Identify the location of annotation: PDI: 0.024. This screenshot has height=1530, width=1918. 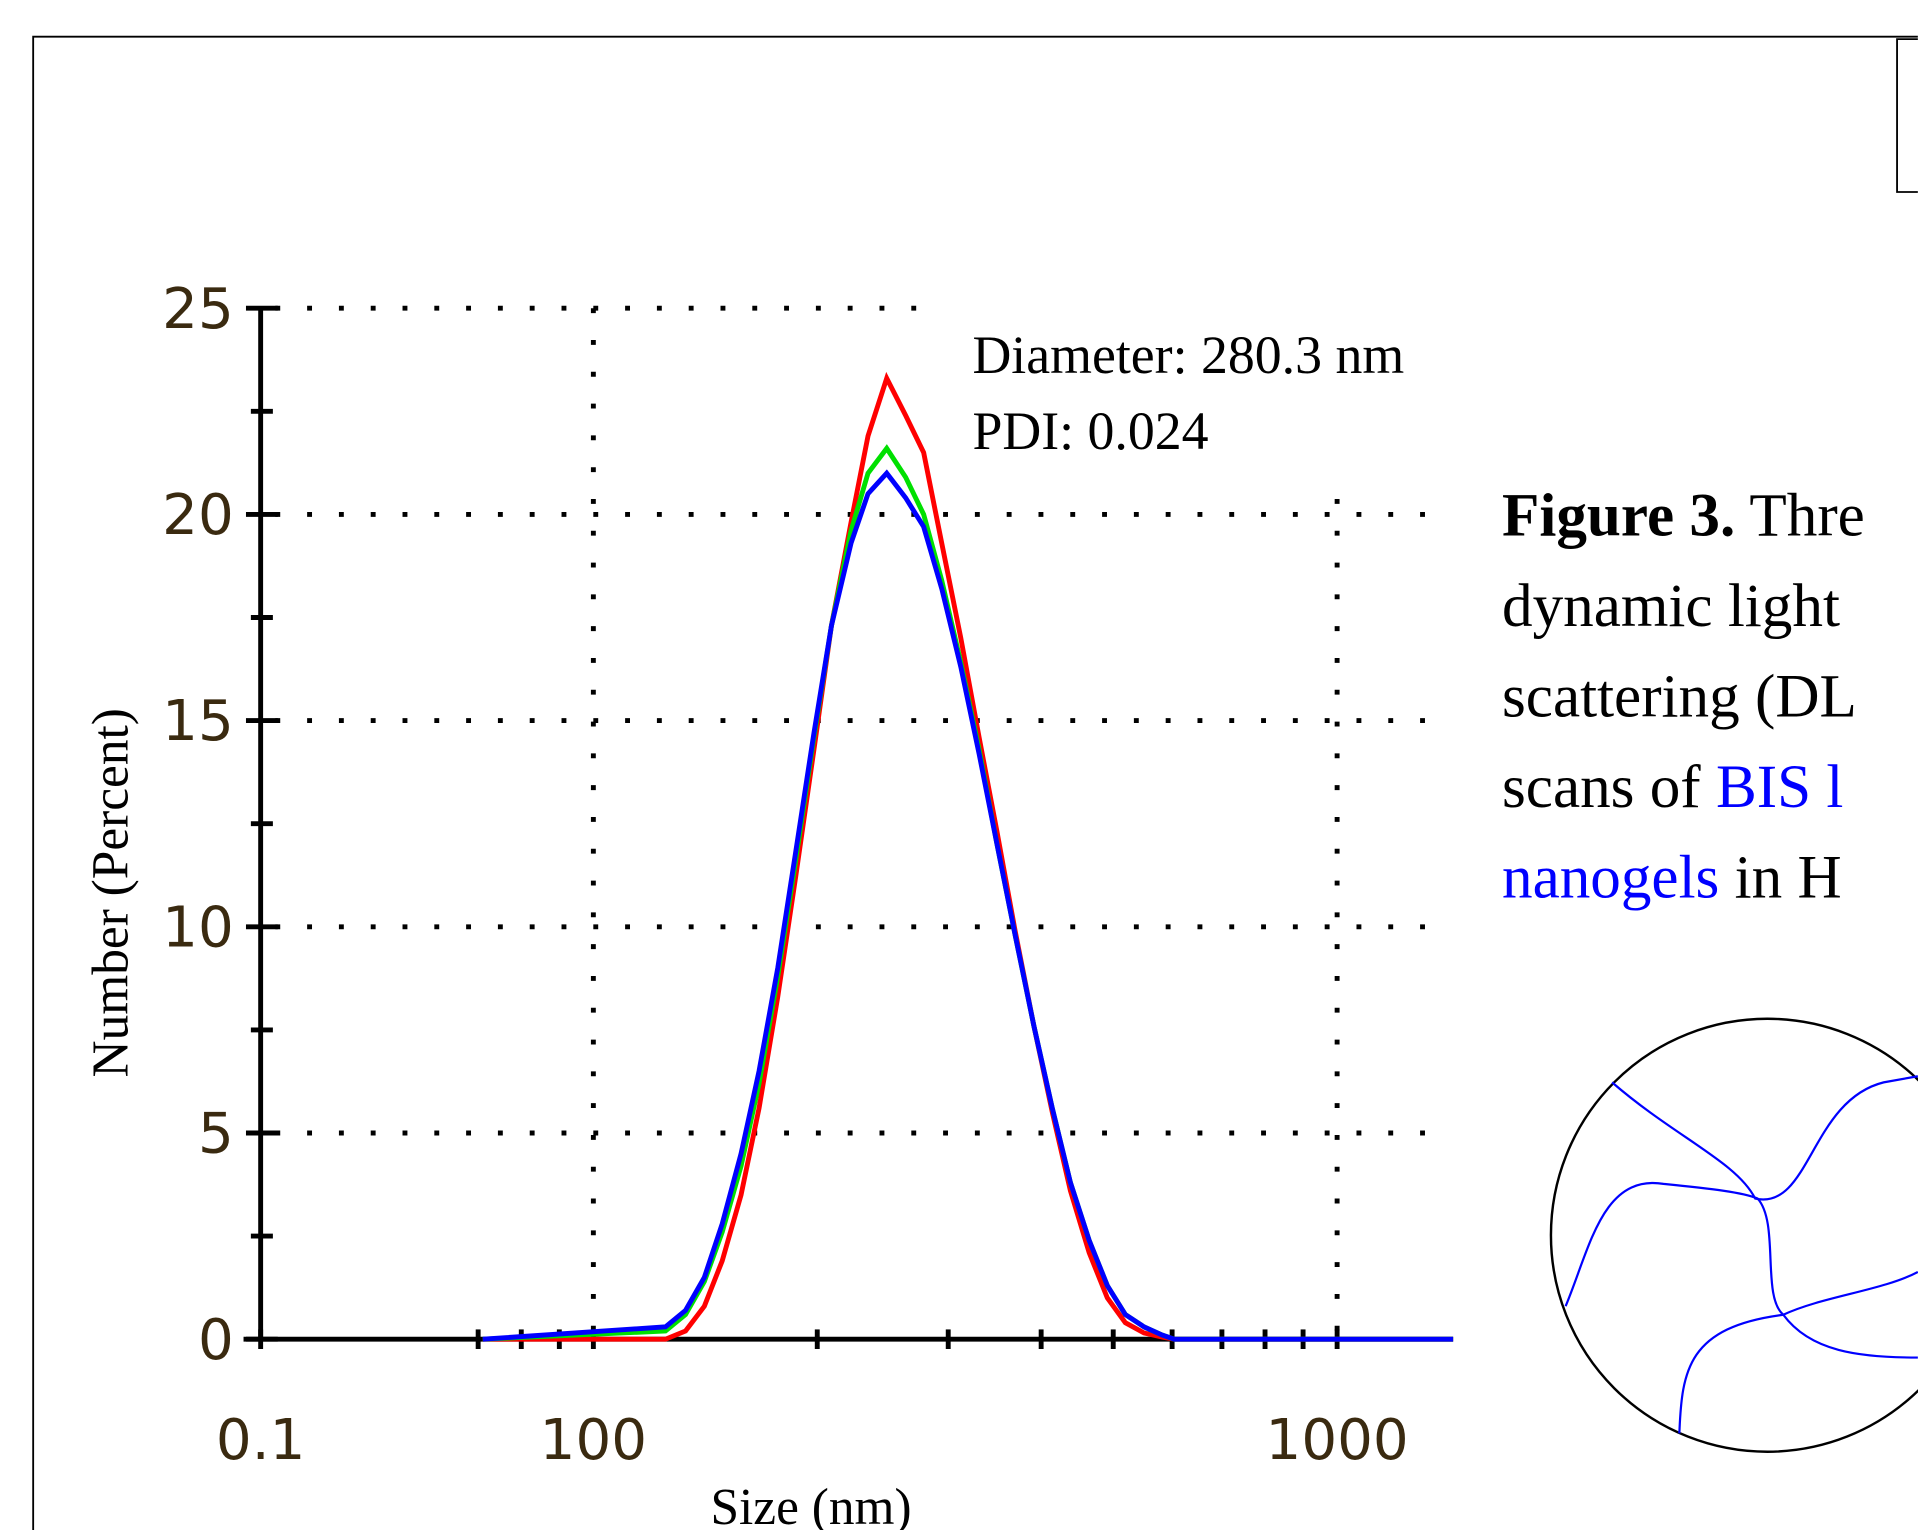
(1090, 431).